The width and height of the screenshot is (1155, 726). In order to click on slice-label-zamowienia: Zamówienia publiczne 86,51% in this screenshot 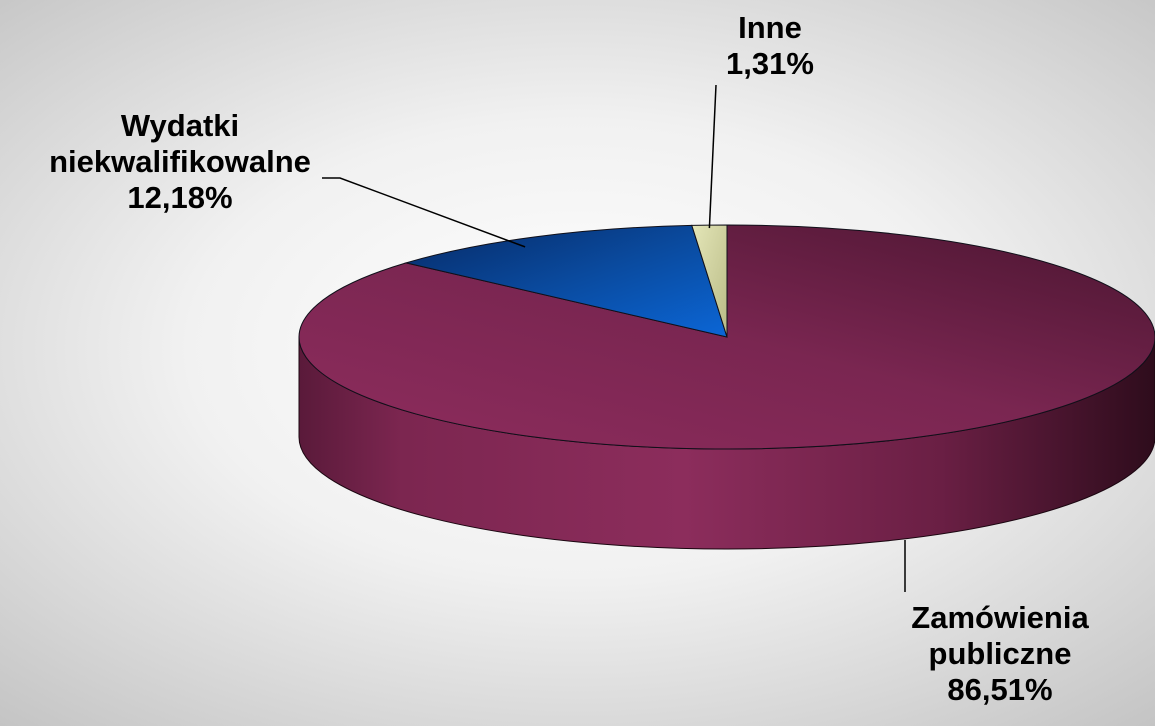, I will do `click(1000, 654)`.